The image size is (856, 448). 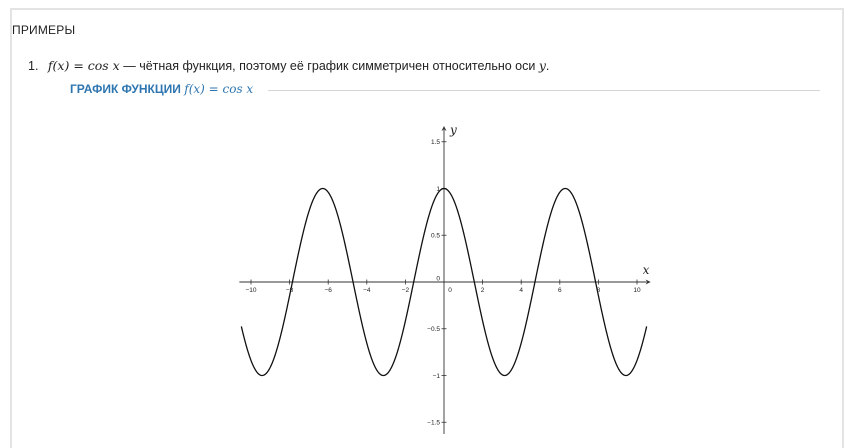 I want to click on figure-caption-row: ГРАФИК ФУНКЦИИ f(x) = cos x, so click(x=446, y=90).